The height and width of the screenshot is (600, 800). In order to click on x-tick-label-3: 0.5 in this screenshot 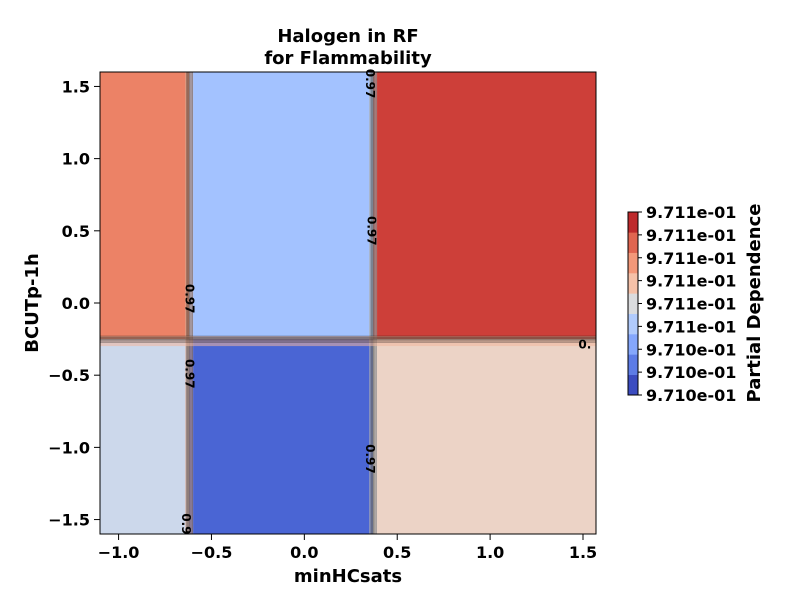, I will do `click(397, 552)`.